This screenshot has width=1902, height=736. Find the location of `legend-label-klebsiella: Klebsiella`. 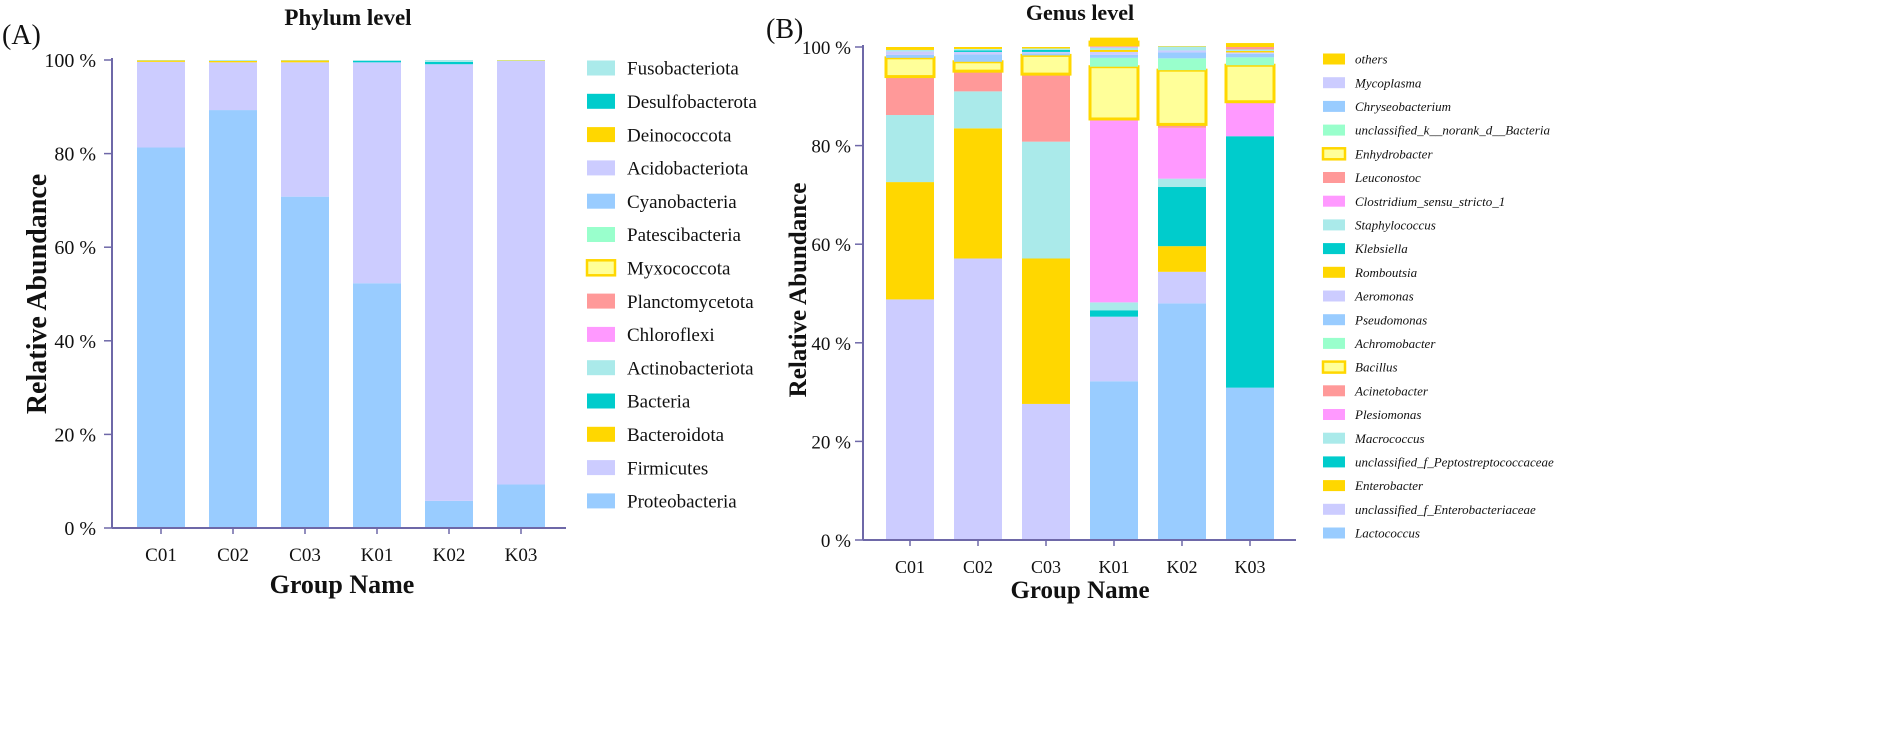

legend-label-klebsiella: Klebsiella is located at coordinates (1381, 248).